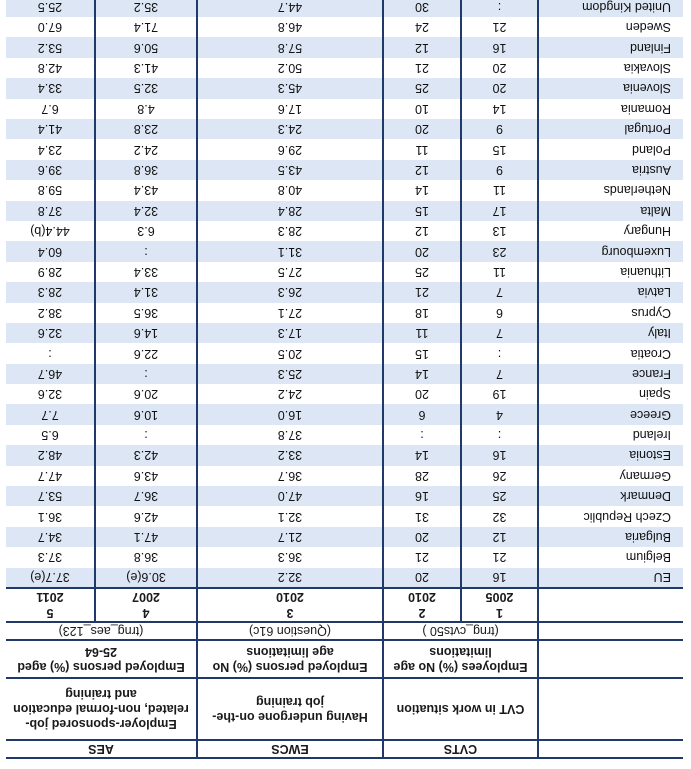 The width and height of the screenshot is (691, 769). Describe the element at coordinates (146, 537) in the screenshot. I see `aes-2007-cell: 47.1` at that location.